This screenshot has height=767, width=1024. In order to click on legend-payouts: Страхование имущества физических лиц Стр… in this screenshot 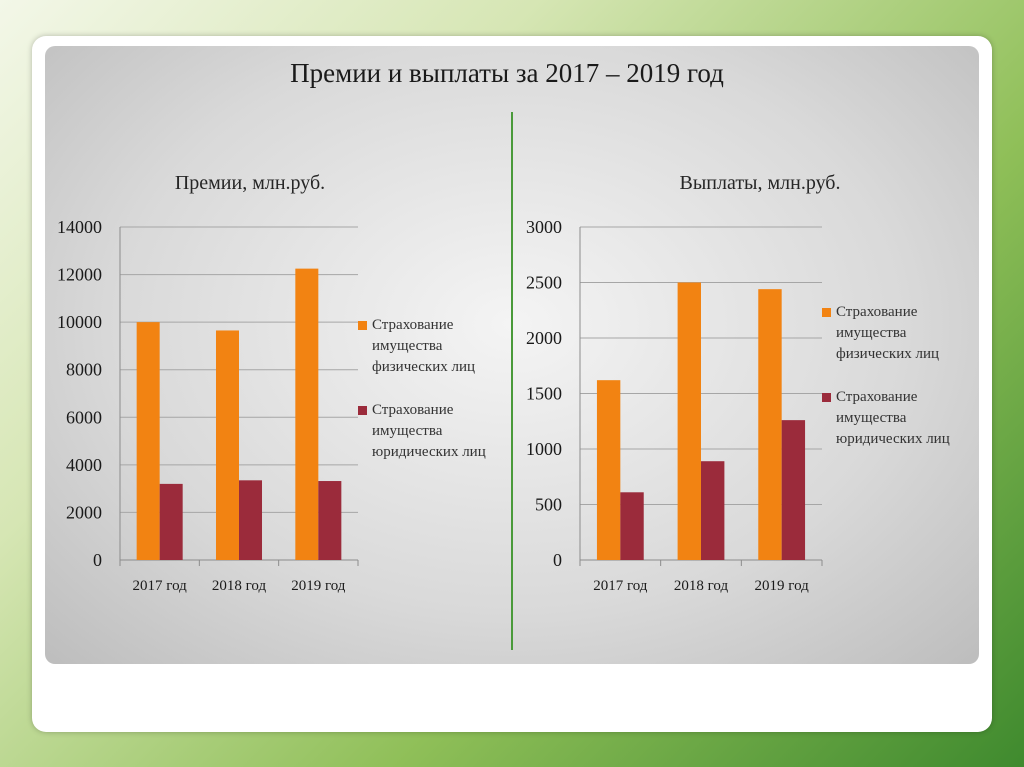, I will do `click(897, 387)`.